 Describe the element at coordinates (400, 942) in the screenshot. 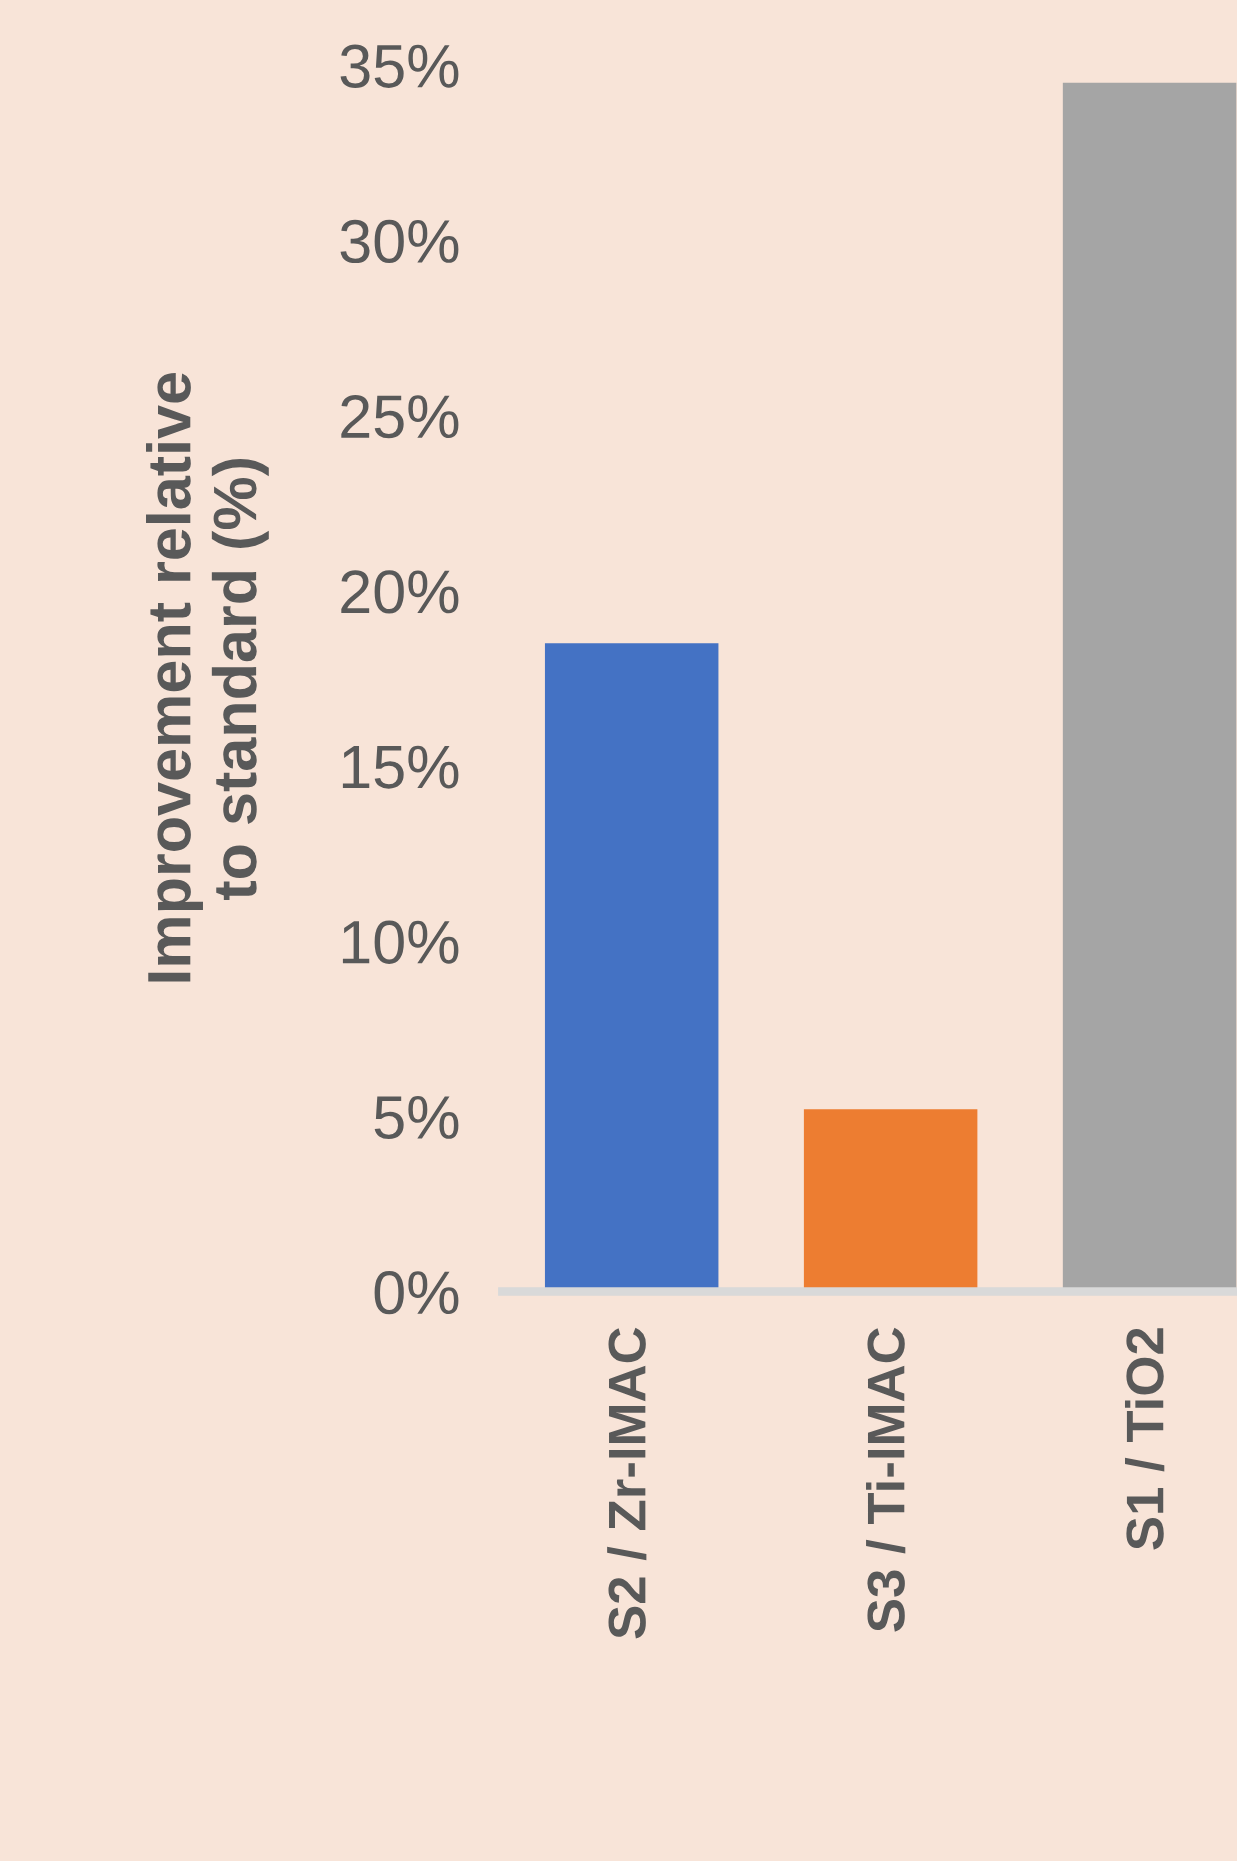

I see `y-tick-label: 10%` at that location.